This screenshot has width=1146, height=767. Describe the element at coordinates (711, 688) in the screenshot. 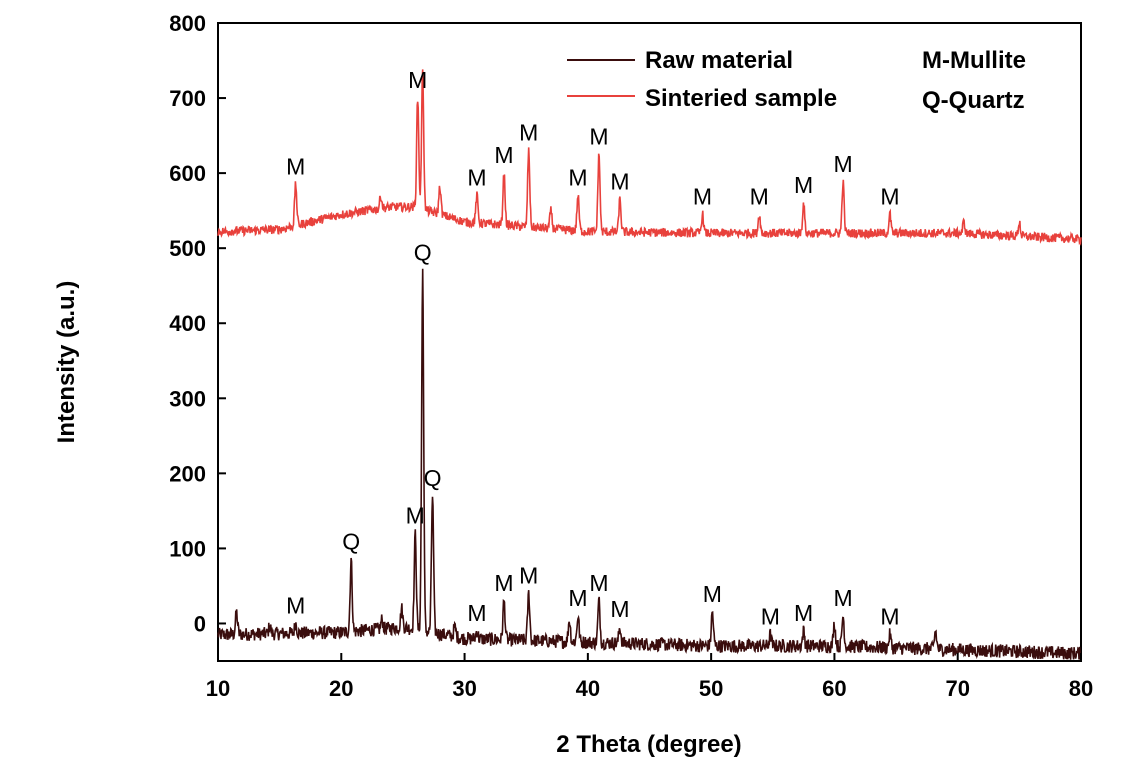

I see `x-tick-label: 50` at that location.